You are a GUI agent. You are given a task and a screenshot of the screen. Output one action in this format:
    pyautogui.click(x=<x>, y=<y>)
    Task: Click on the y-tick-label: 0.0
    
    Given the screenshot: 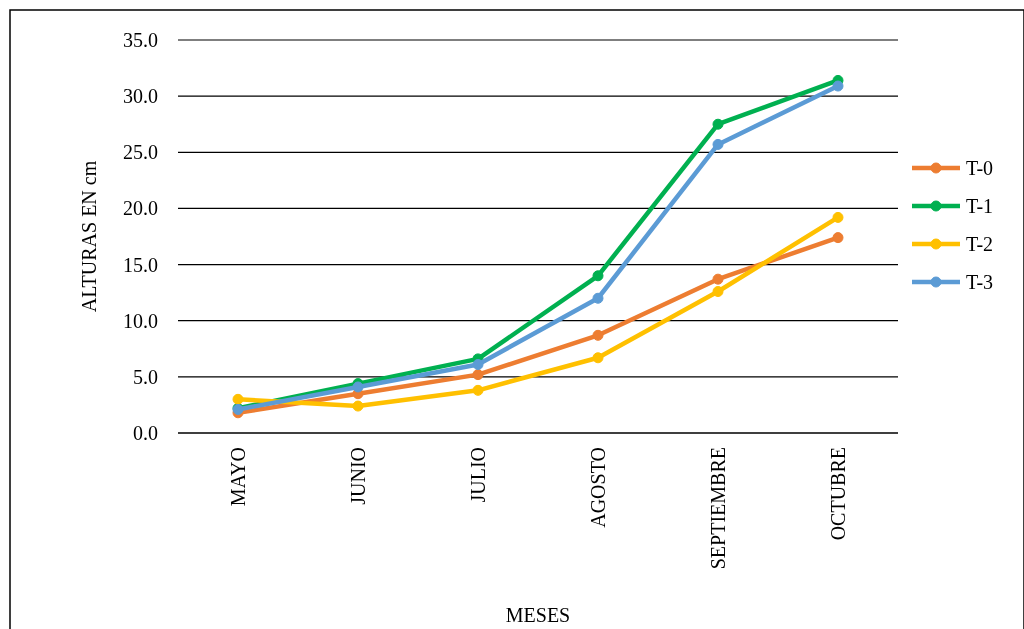 What is the action you would take?
    pyautogui.click(x=145, y=433)
    